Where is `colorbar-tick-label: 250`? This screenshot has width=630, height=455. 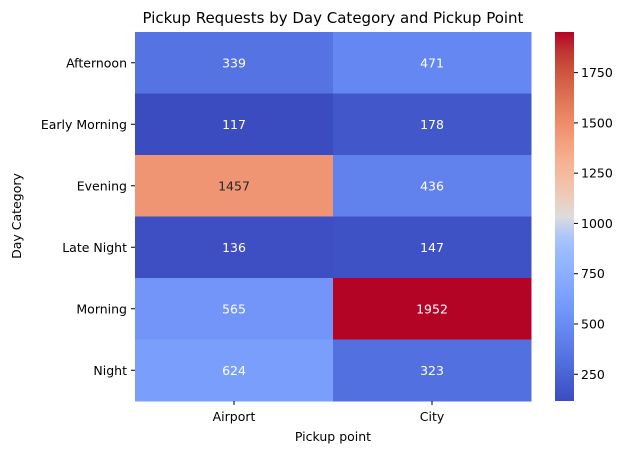 colorbar-tick-label: 250 is located at coordinates (593, 374).